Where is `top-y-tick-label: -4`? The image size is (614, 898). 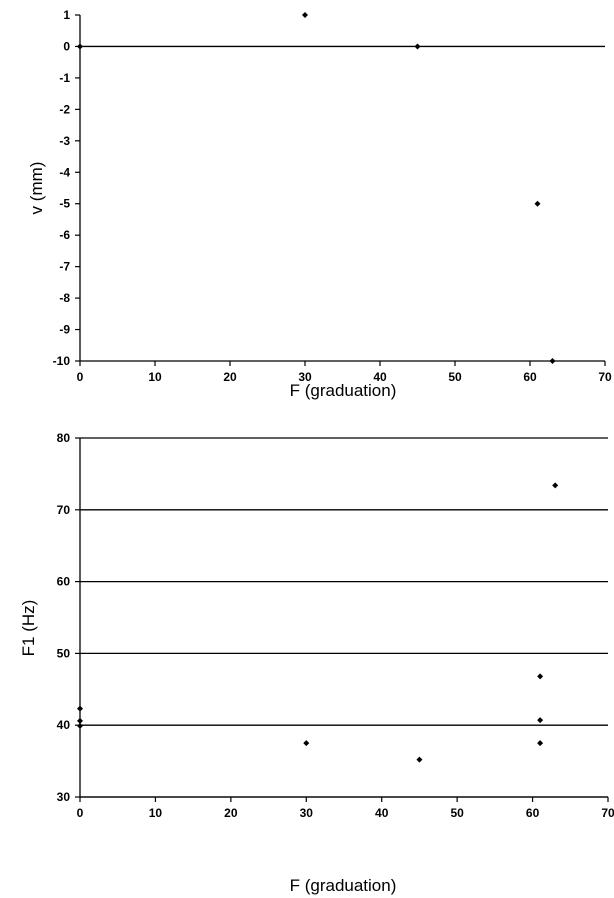
top-y-tick-label: -4 is located at coordinates (64, 172).